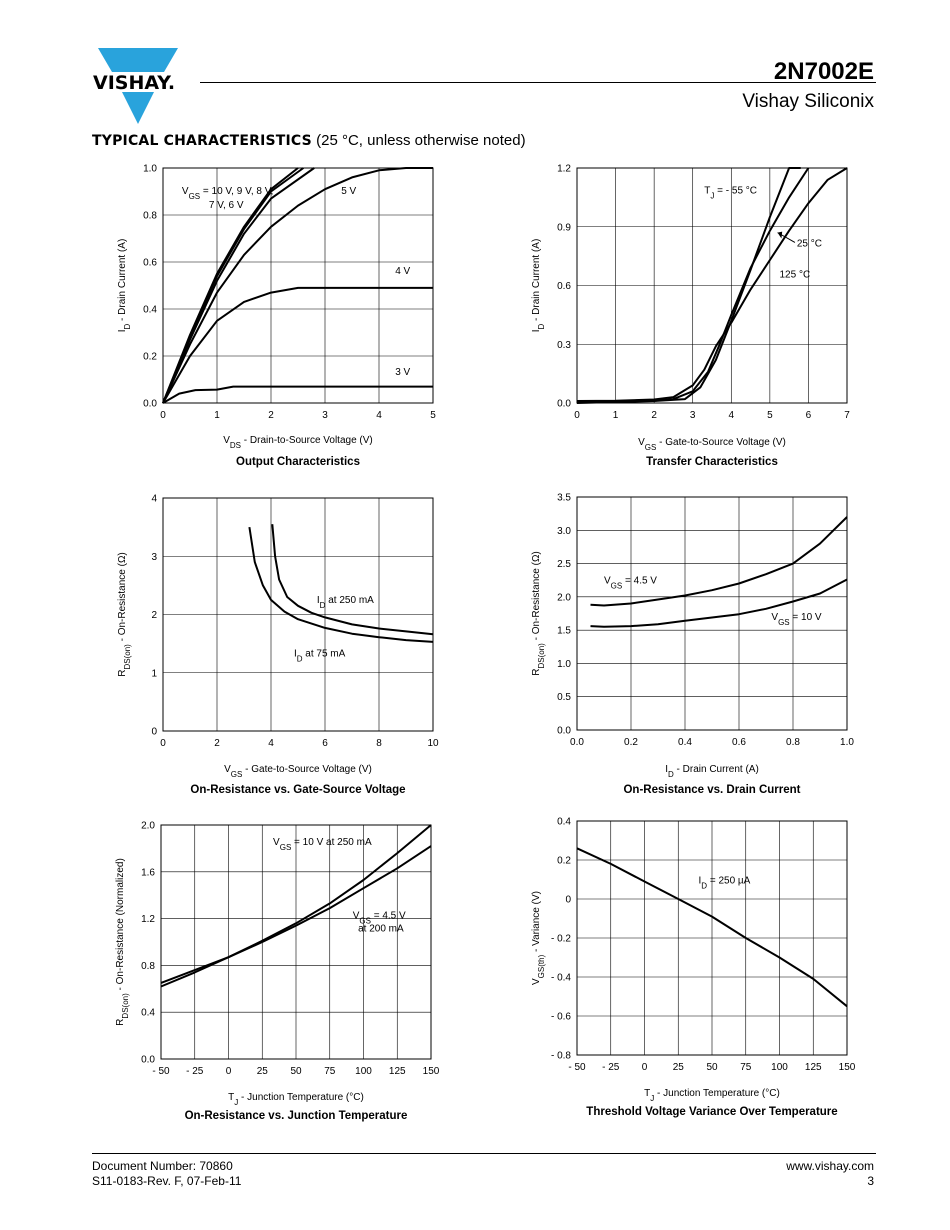 This screenshot has height=1230, width=950. I want to click on vishay-logo: VISHAY., so click(137, 86).